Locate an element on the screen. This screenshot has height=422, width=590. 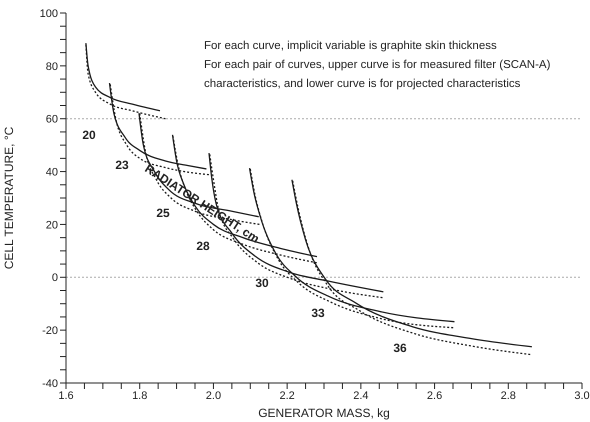
annotation: 30 is located at coordinates (262, 283).